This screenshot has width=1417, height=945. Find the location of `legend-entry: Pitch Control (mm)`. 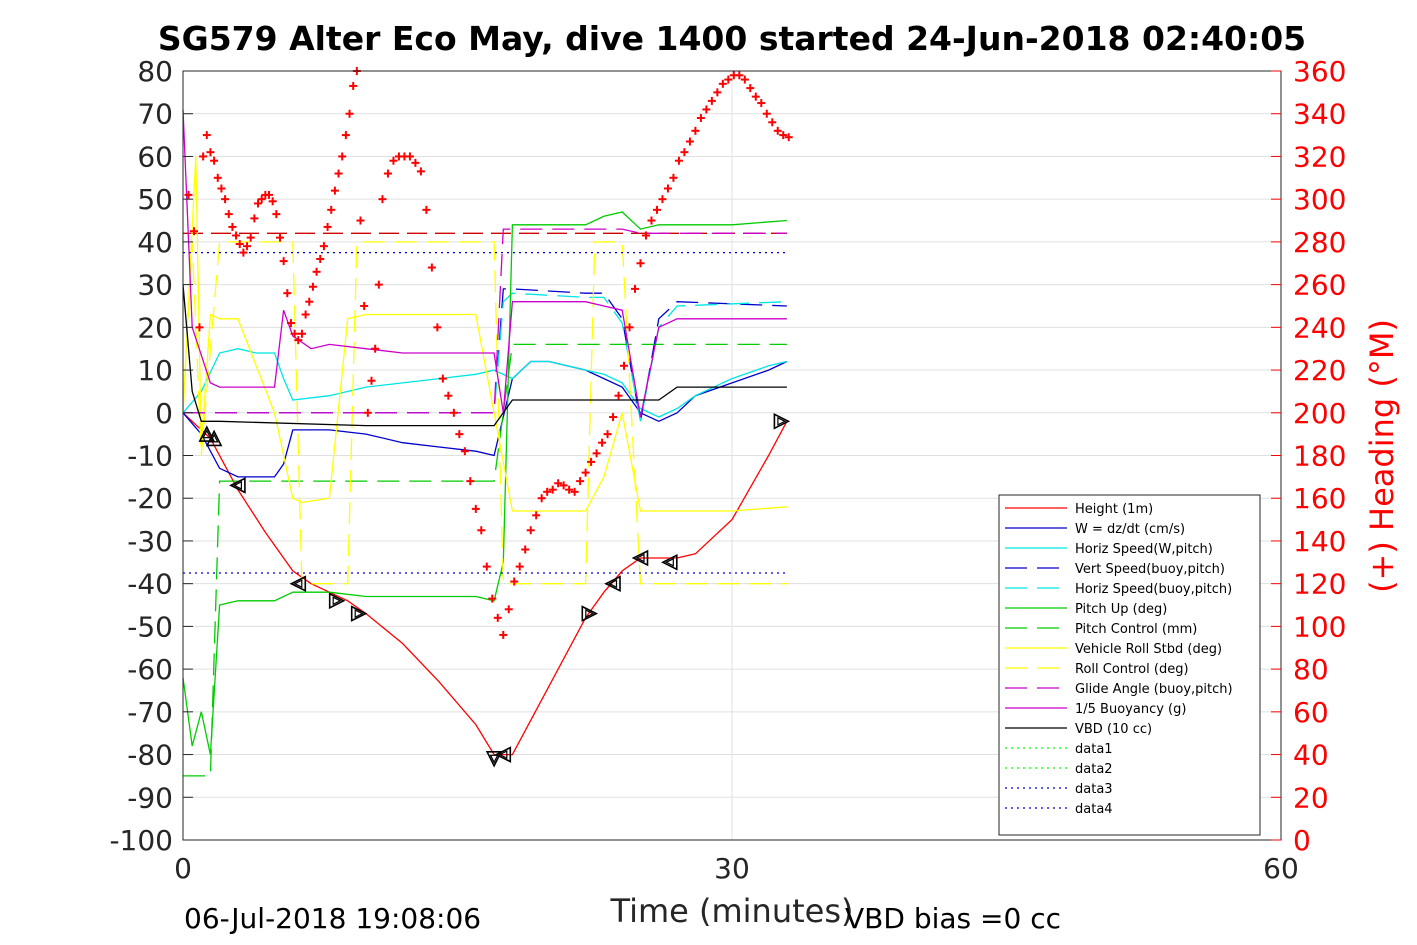

legend-entry: Pitch Control (mm) is located at coordinates (1136, 629).